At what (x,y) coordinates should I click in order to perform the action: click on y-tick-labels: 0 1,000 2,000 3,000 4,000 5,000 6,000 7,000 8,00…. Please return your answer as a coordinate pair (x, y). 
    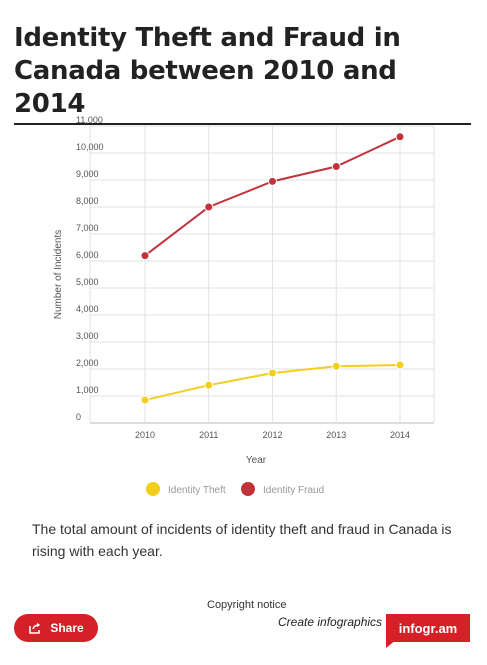
    Looking at the image, I should click on (90, 268).